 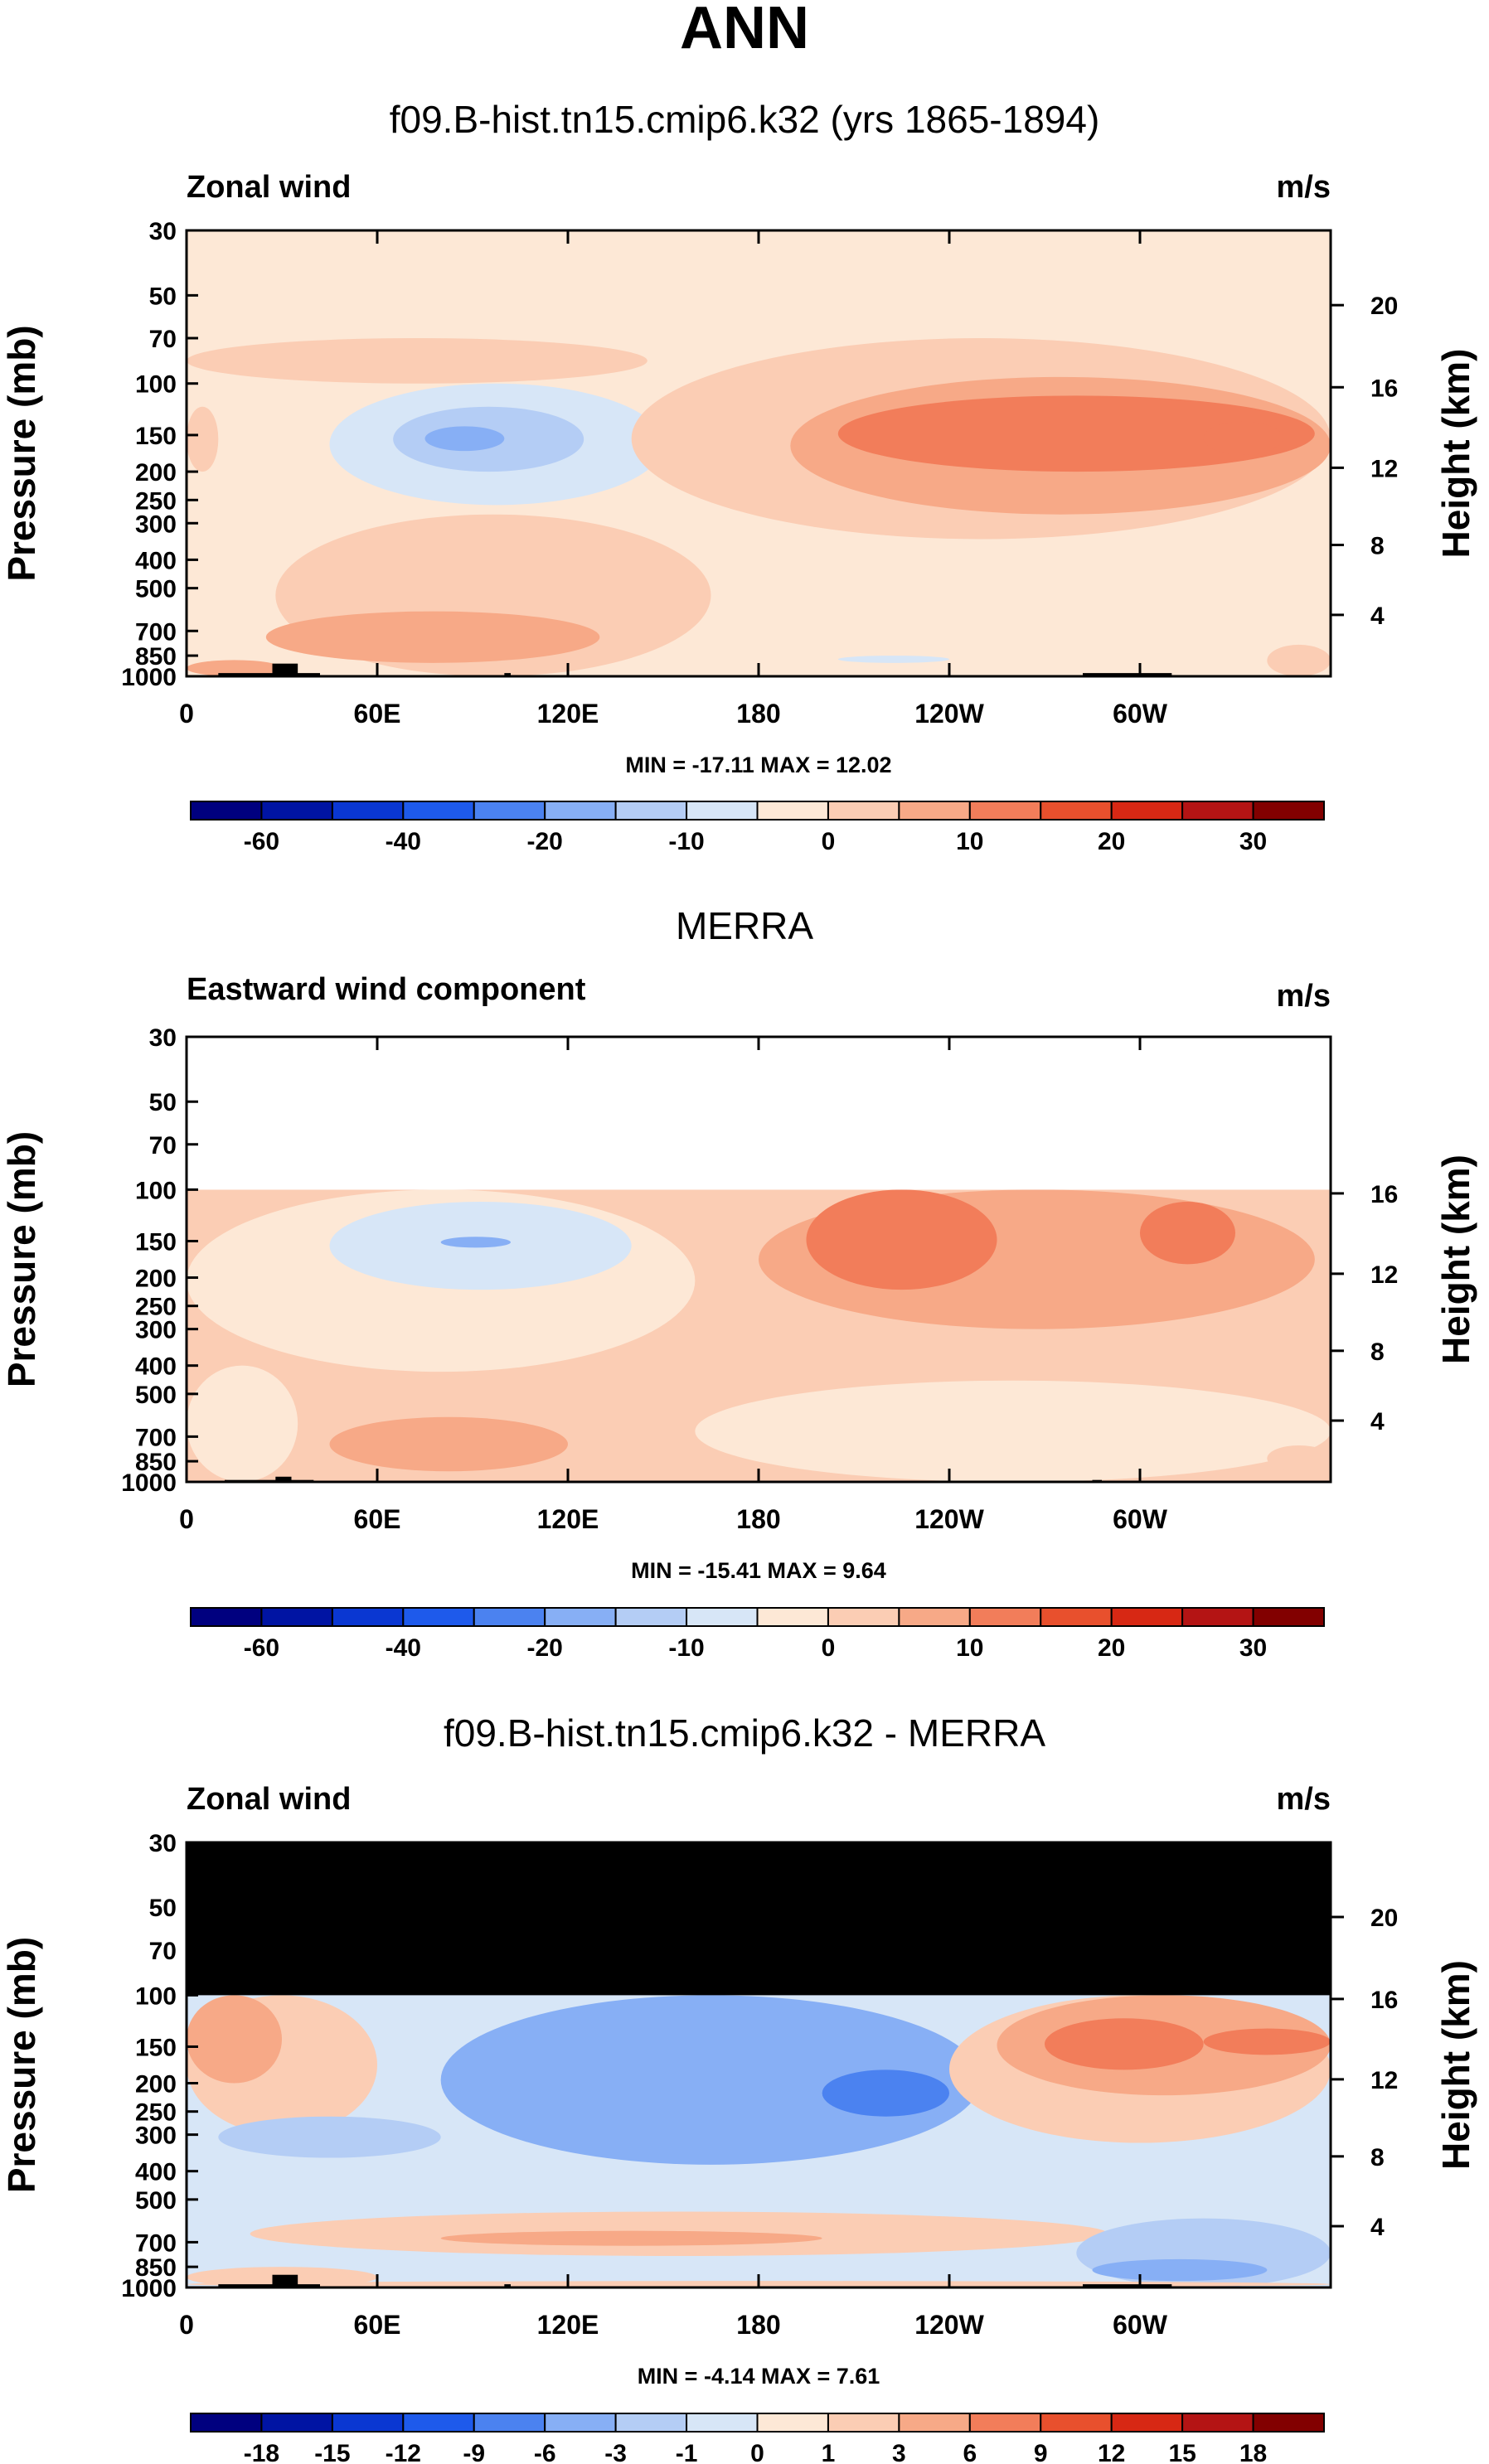 What do you see at coordinates (474, 2452) in the screenshot?
I see `colorbar-label: -9` at bounding box center [474, 2452].